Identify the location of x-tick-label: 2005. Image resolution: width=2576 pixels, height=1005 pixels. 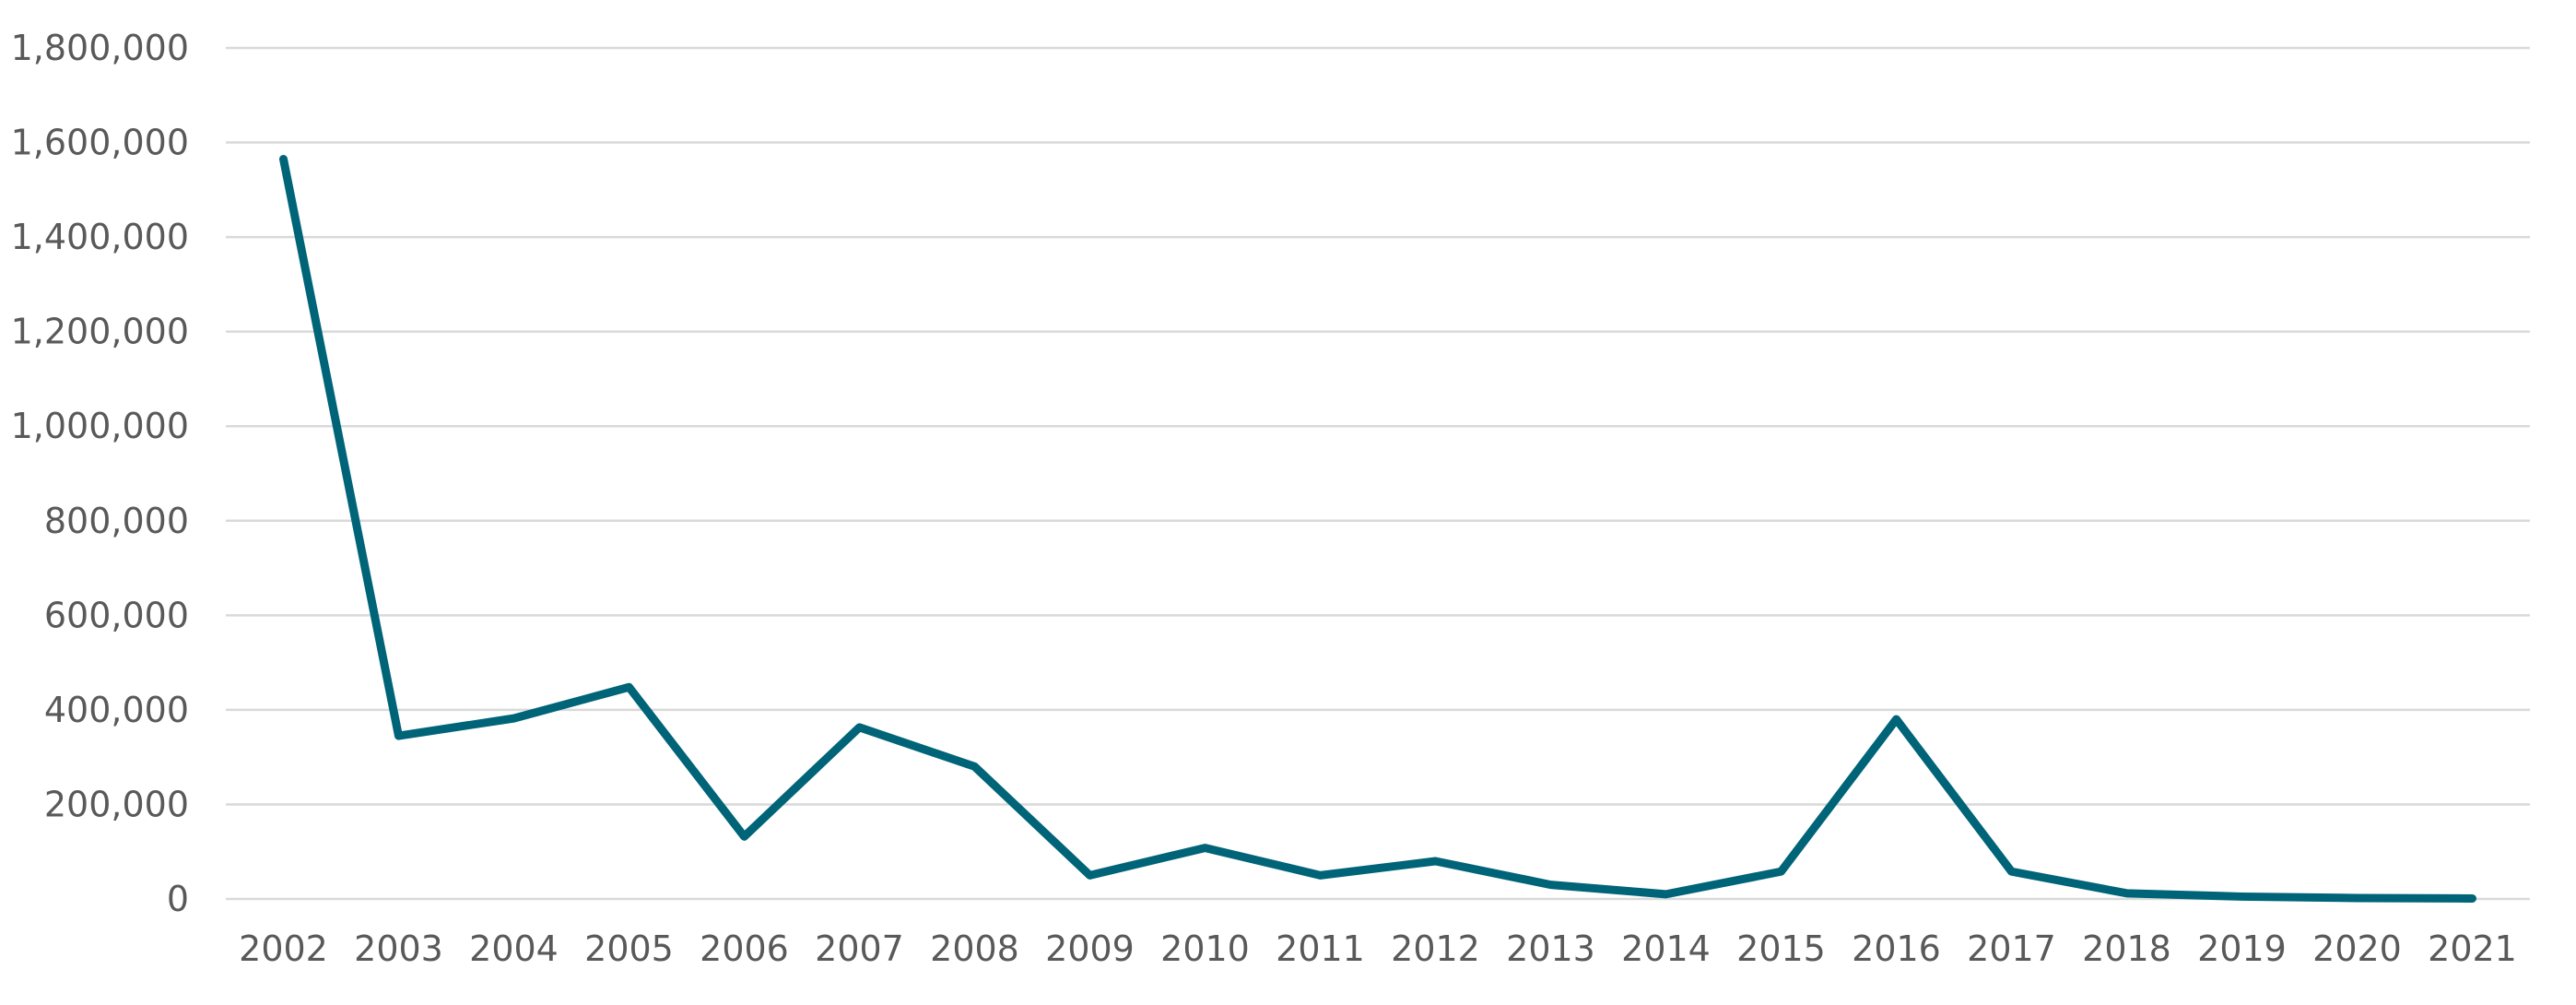
(629, 948).